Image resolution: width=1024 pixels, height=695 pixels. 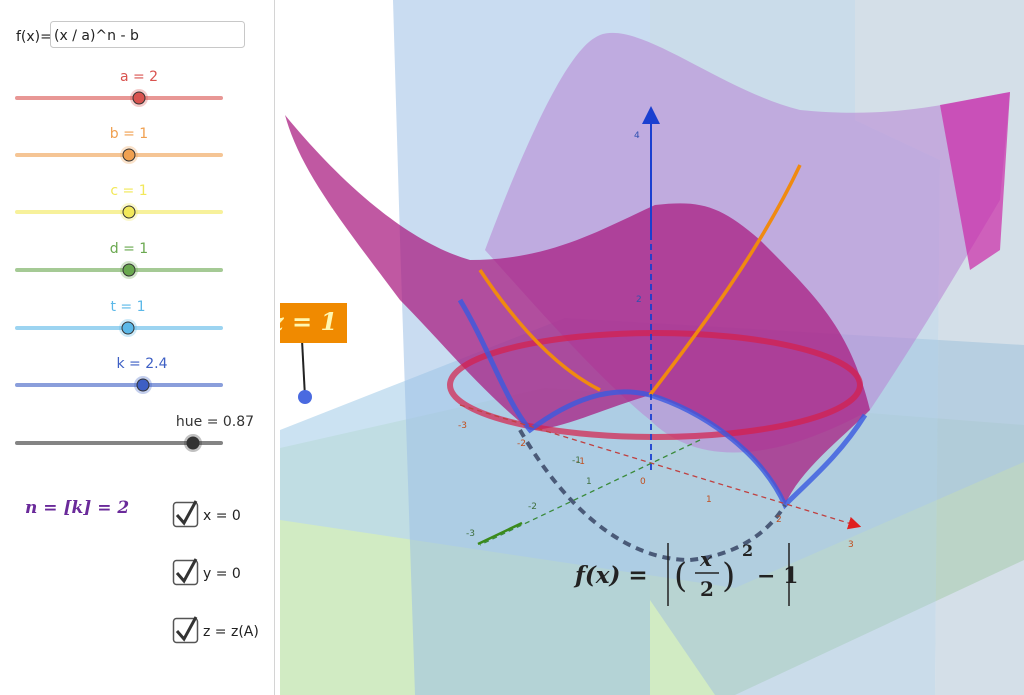 What do you see at coordinates (707, 589) in the screenshot?
I see `formula-den: 2` at bounding box center [707, 589].